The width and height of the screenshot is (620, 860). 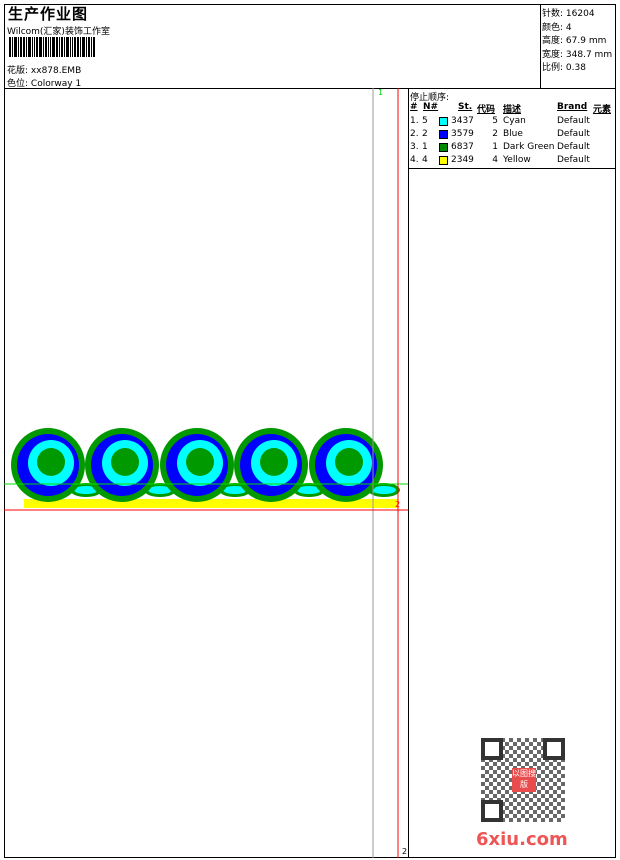 What do you see at coordinates (465, 107) in the screenshot?
I see `column-header: St.` at bounding box center [465, 107].